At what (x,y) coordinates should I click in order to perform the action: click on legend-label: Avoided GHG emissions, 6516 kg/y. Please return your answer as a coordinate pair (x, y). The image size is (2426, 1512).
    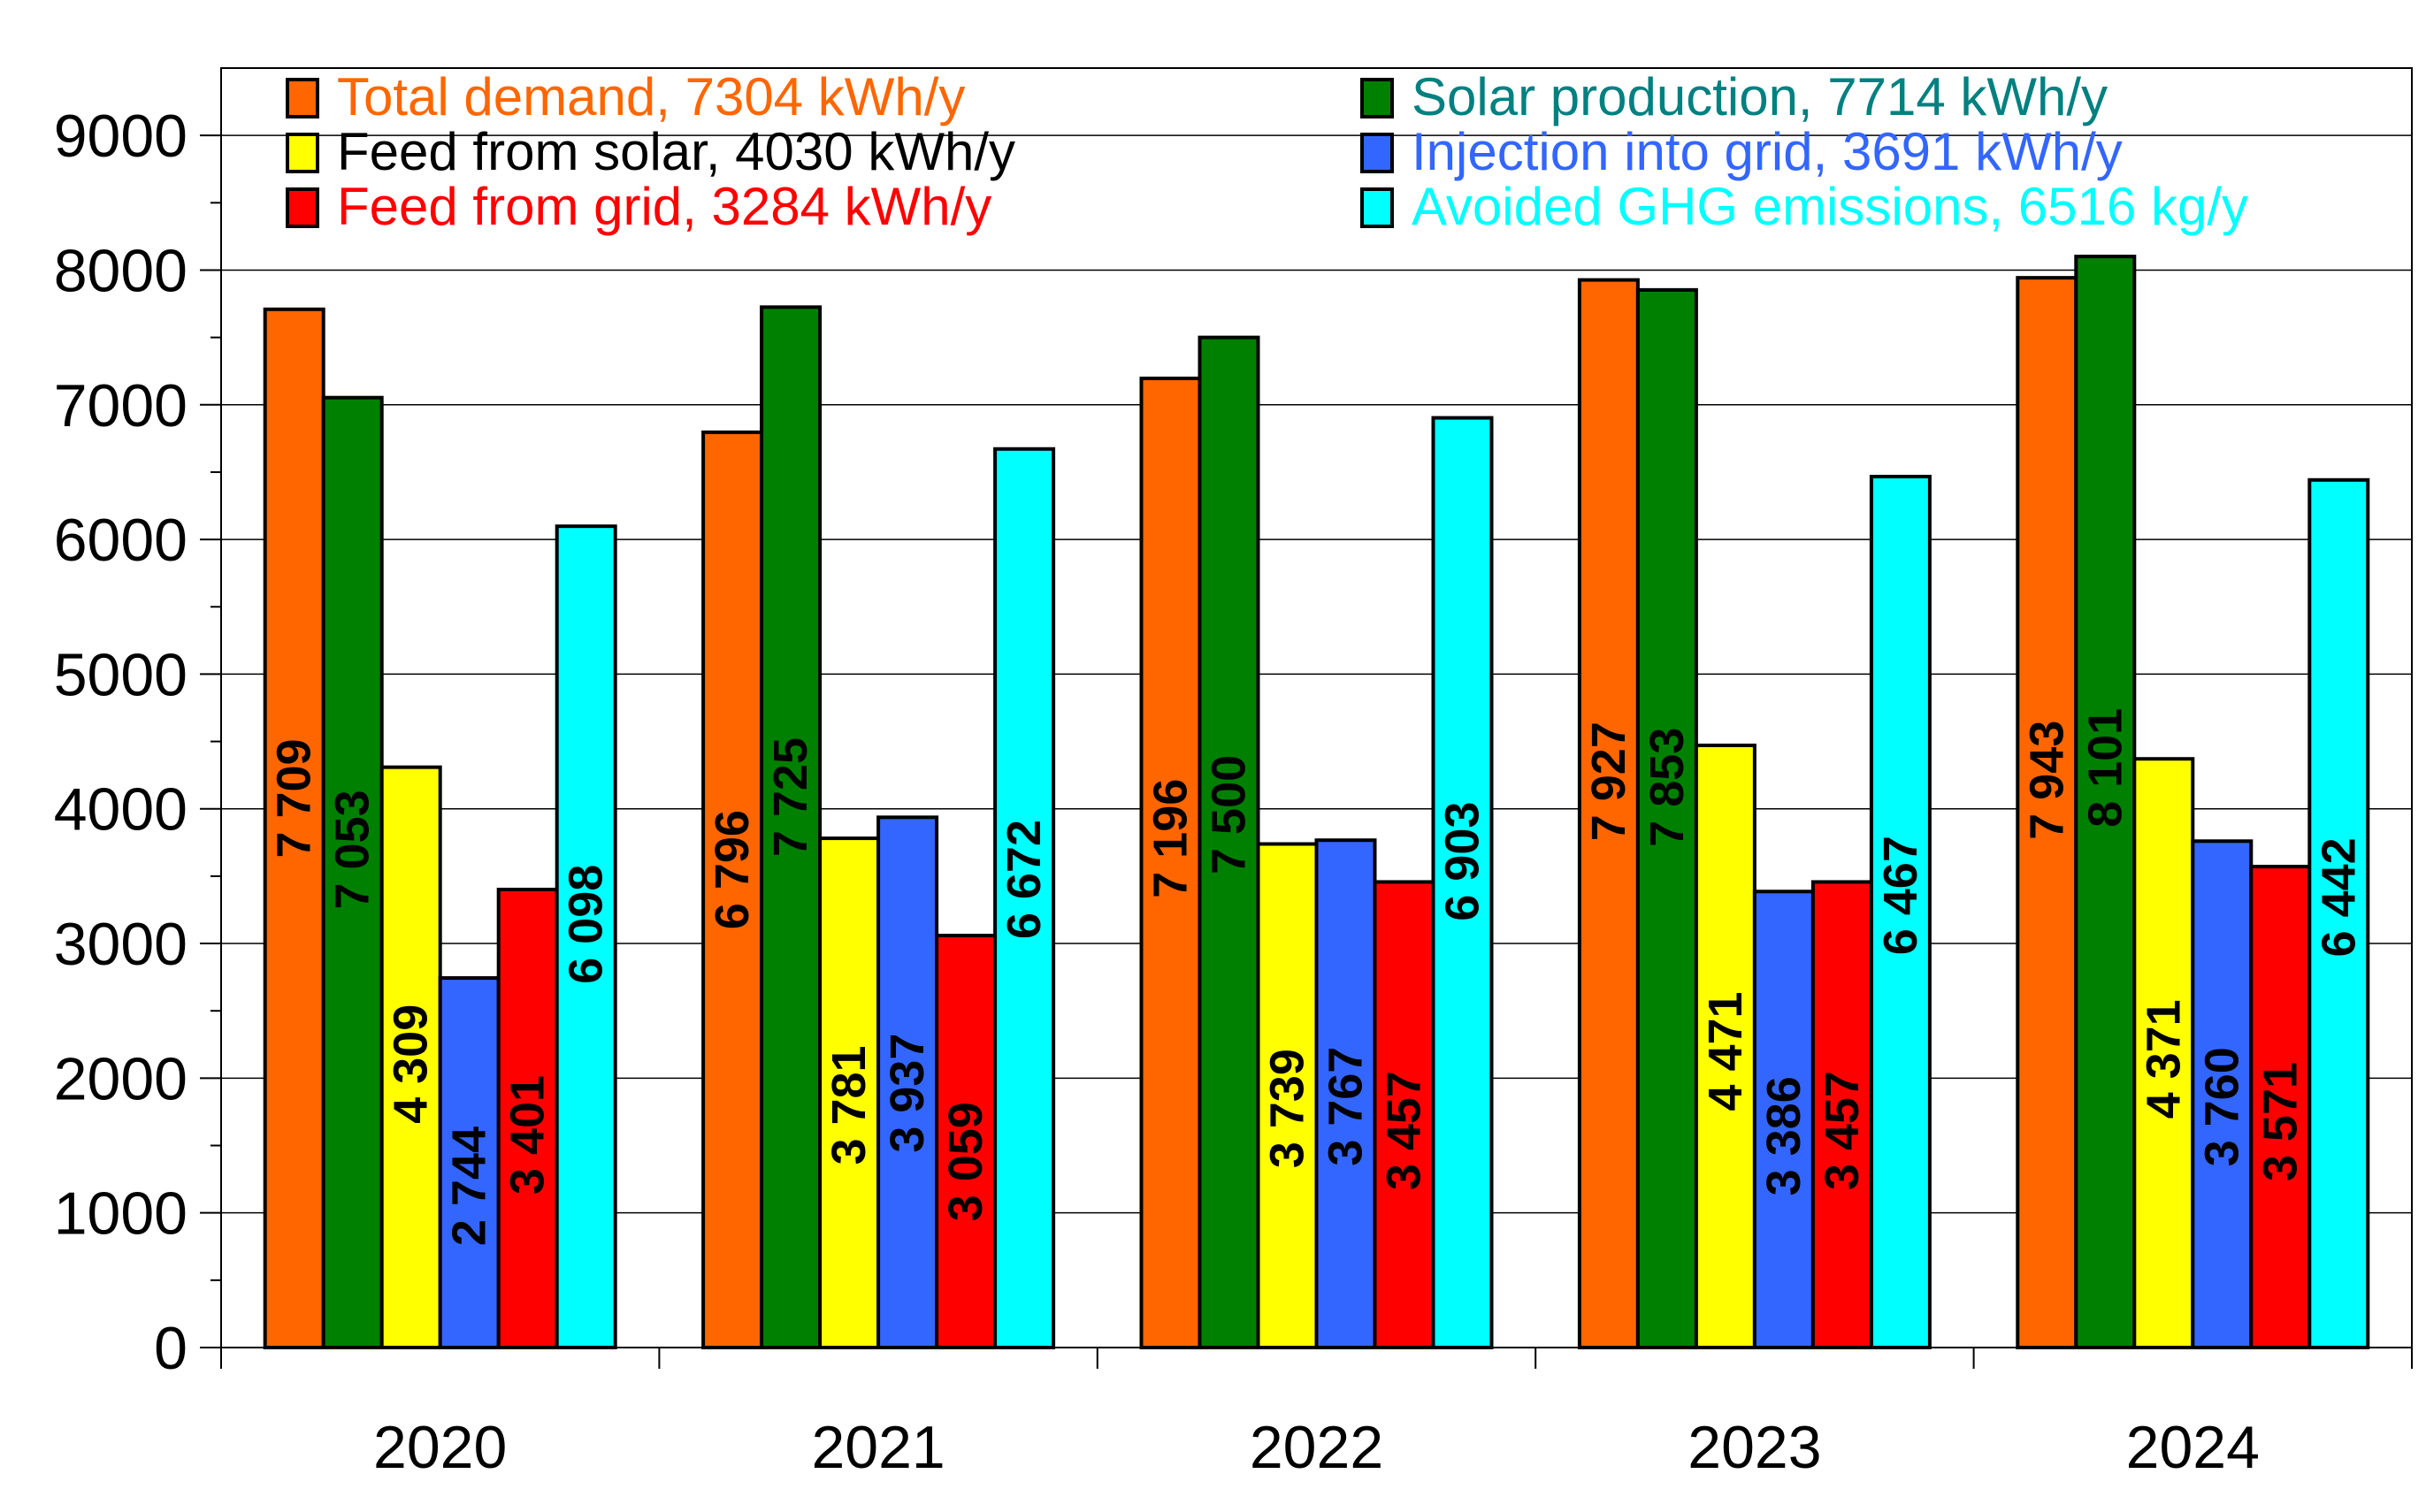
    Looking at the image, I should click on (1830, 206).